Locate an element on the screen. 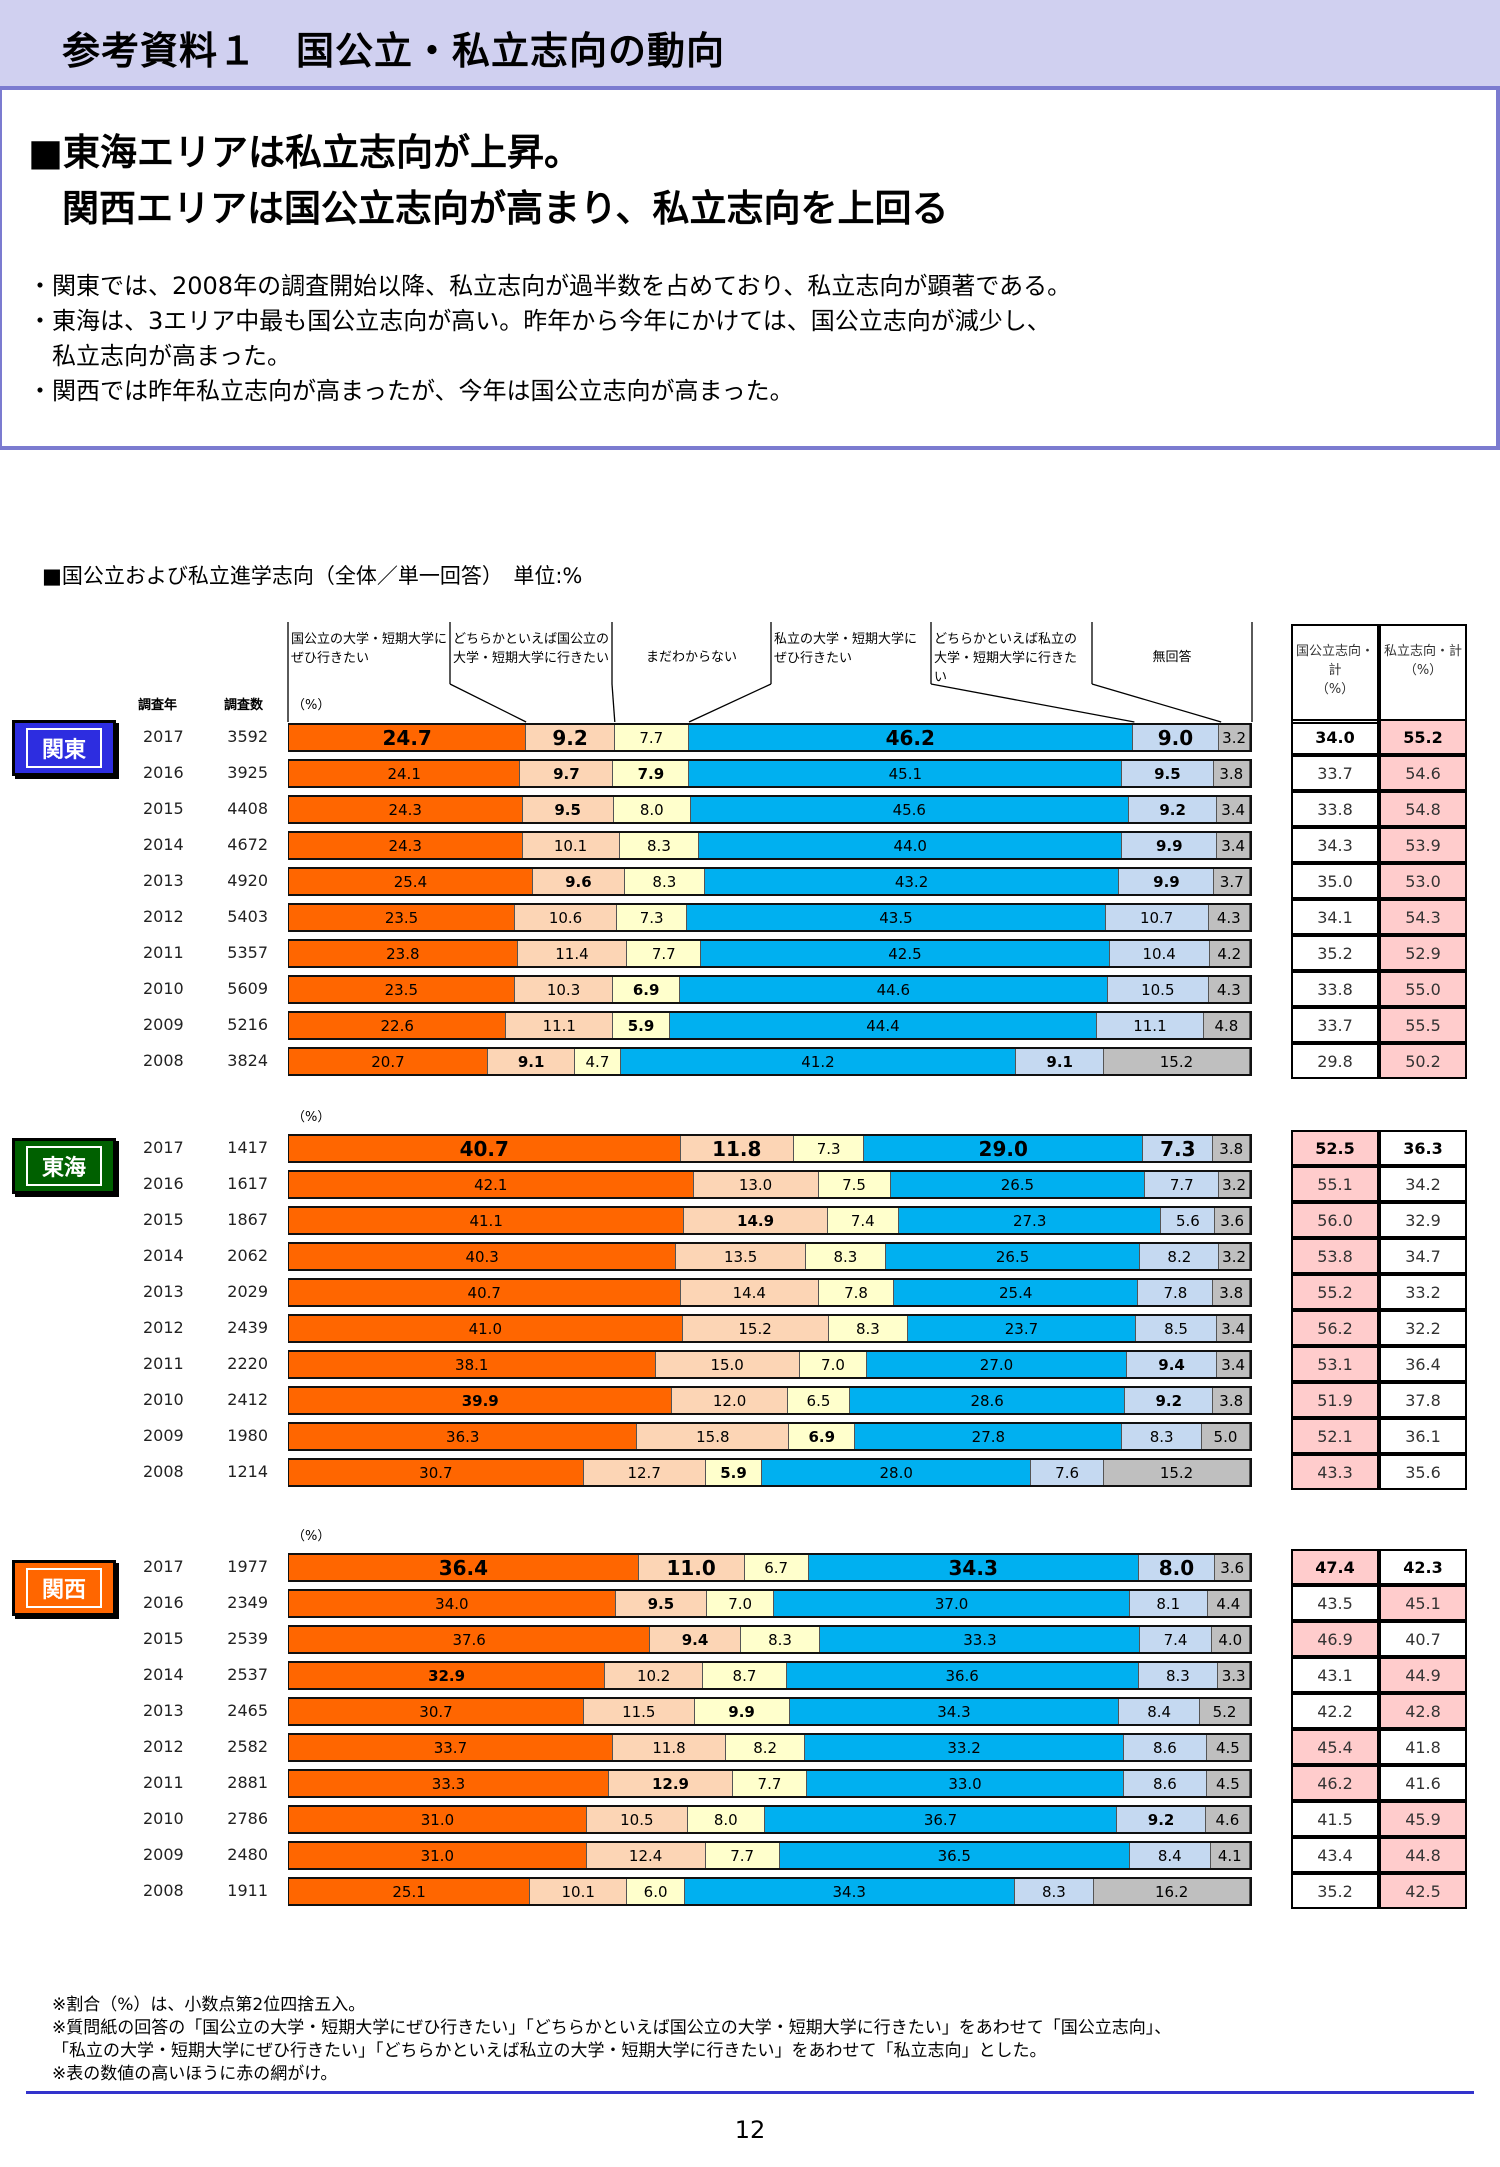 This screenshot has height=2167, width=1500. bar-segment-4: 44.4 is located at coordinates (883, 1025).